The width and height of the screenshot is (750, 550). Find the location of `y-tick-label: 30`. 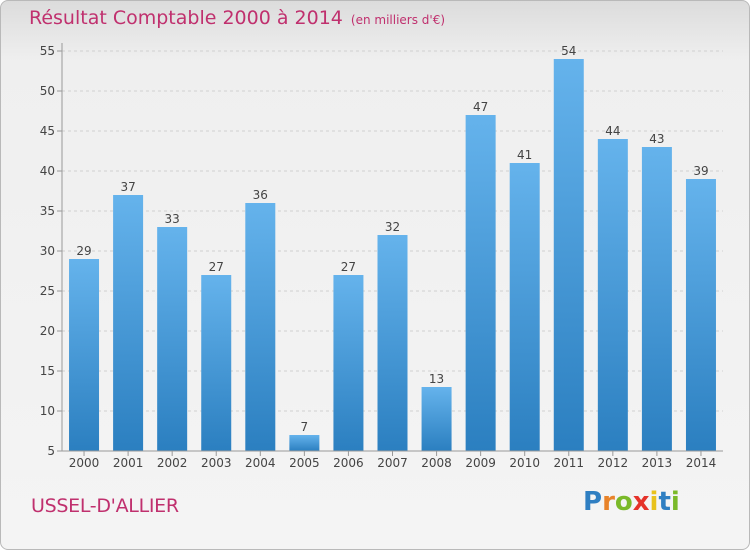

y-tick-label: 30 is located at coordinates (47, 251).